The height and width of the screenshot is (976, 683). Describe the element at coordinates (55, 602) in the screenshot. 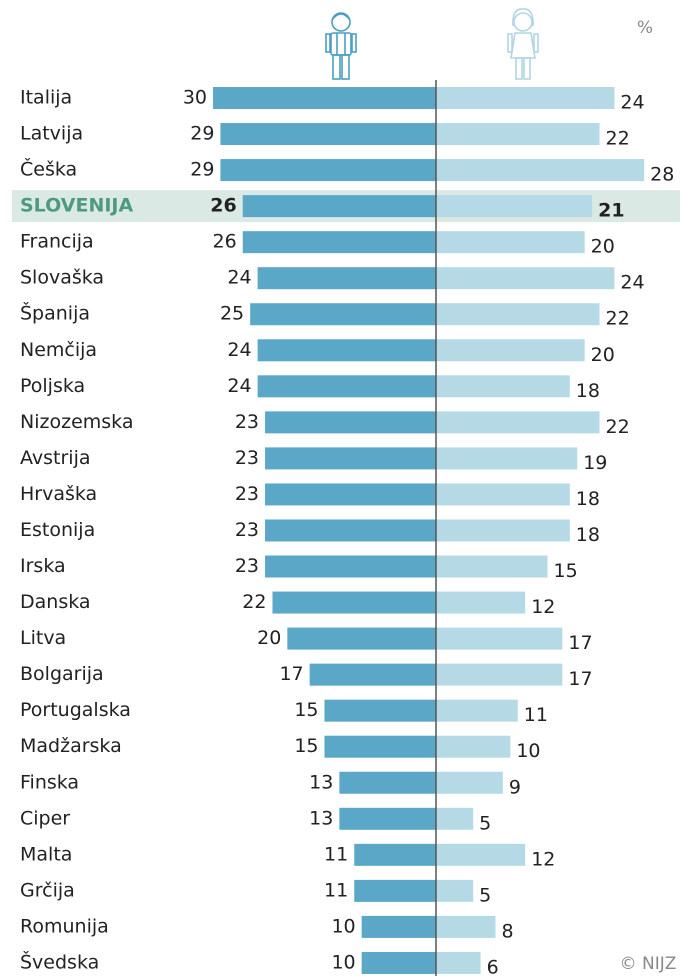

I see `category-label: Danska` at that location.